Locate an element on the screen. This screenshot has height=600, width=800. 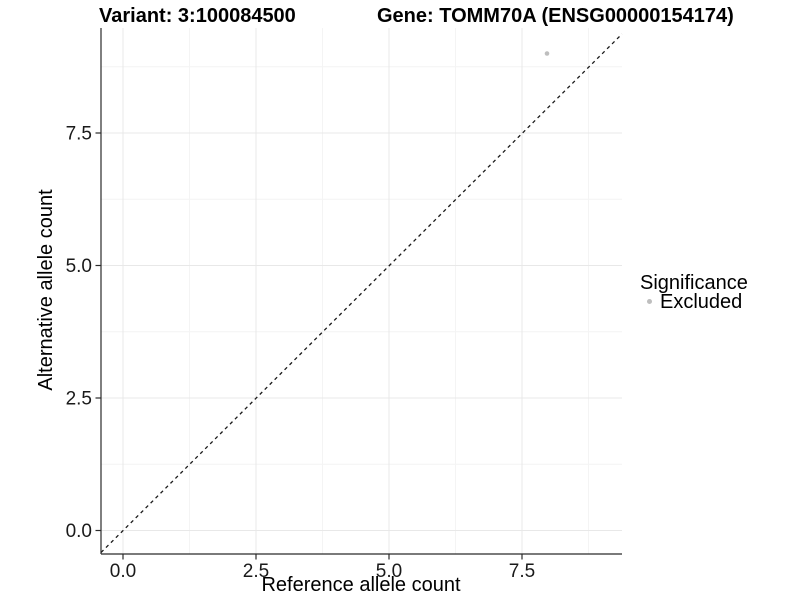
y-tick-label: 5.0 is located at coordinates (79, 266).